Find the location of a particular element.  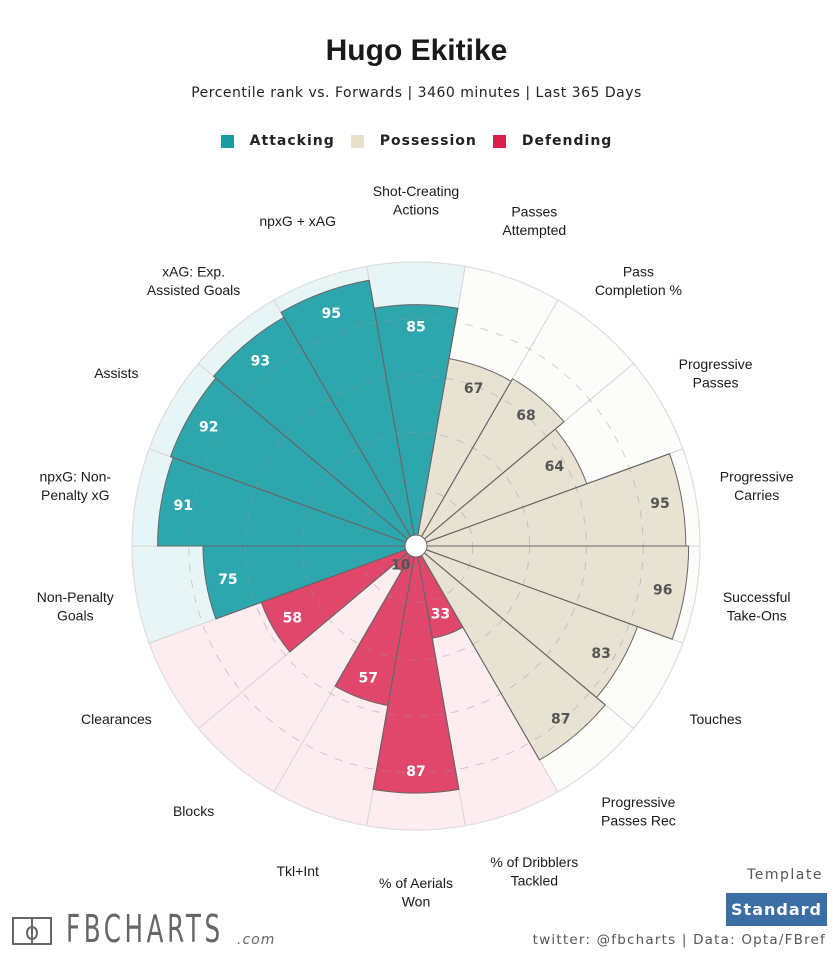

value-label: 75 is located at coordinates (227, 580).